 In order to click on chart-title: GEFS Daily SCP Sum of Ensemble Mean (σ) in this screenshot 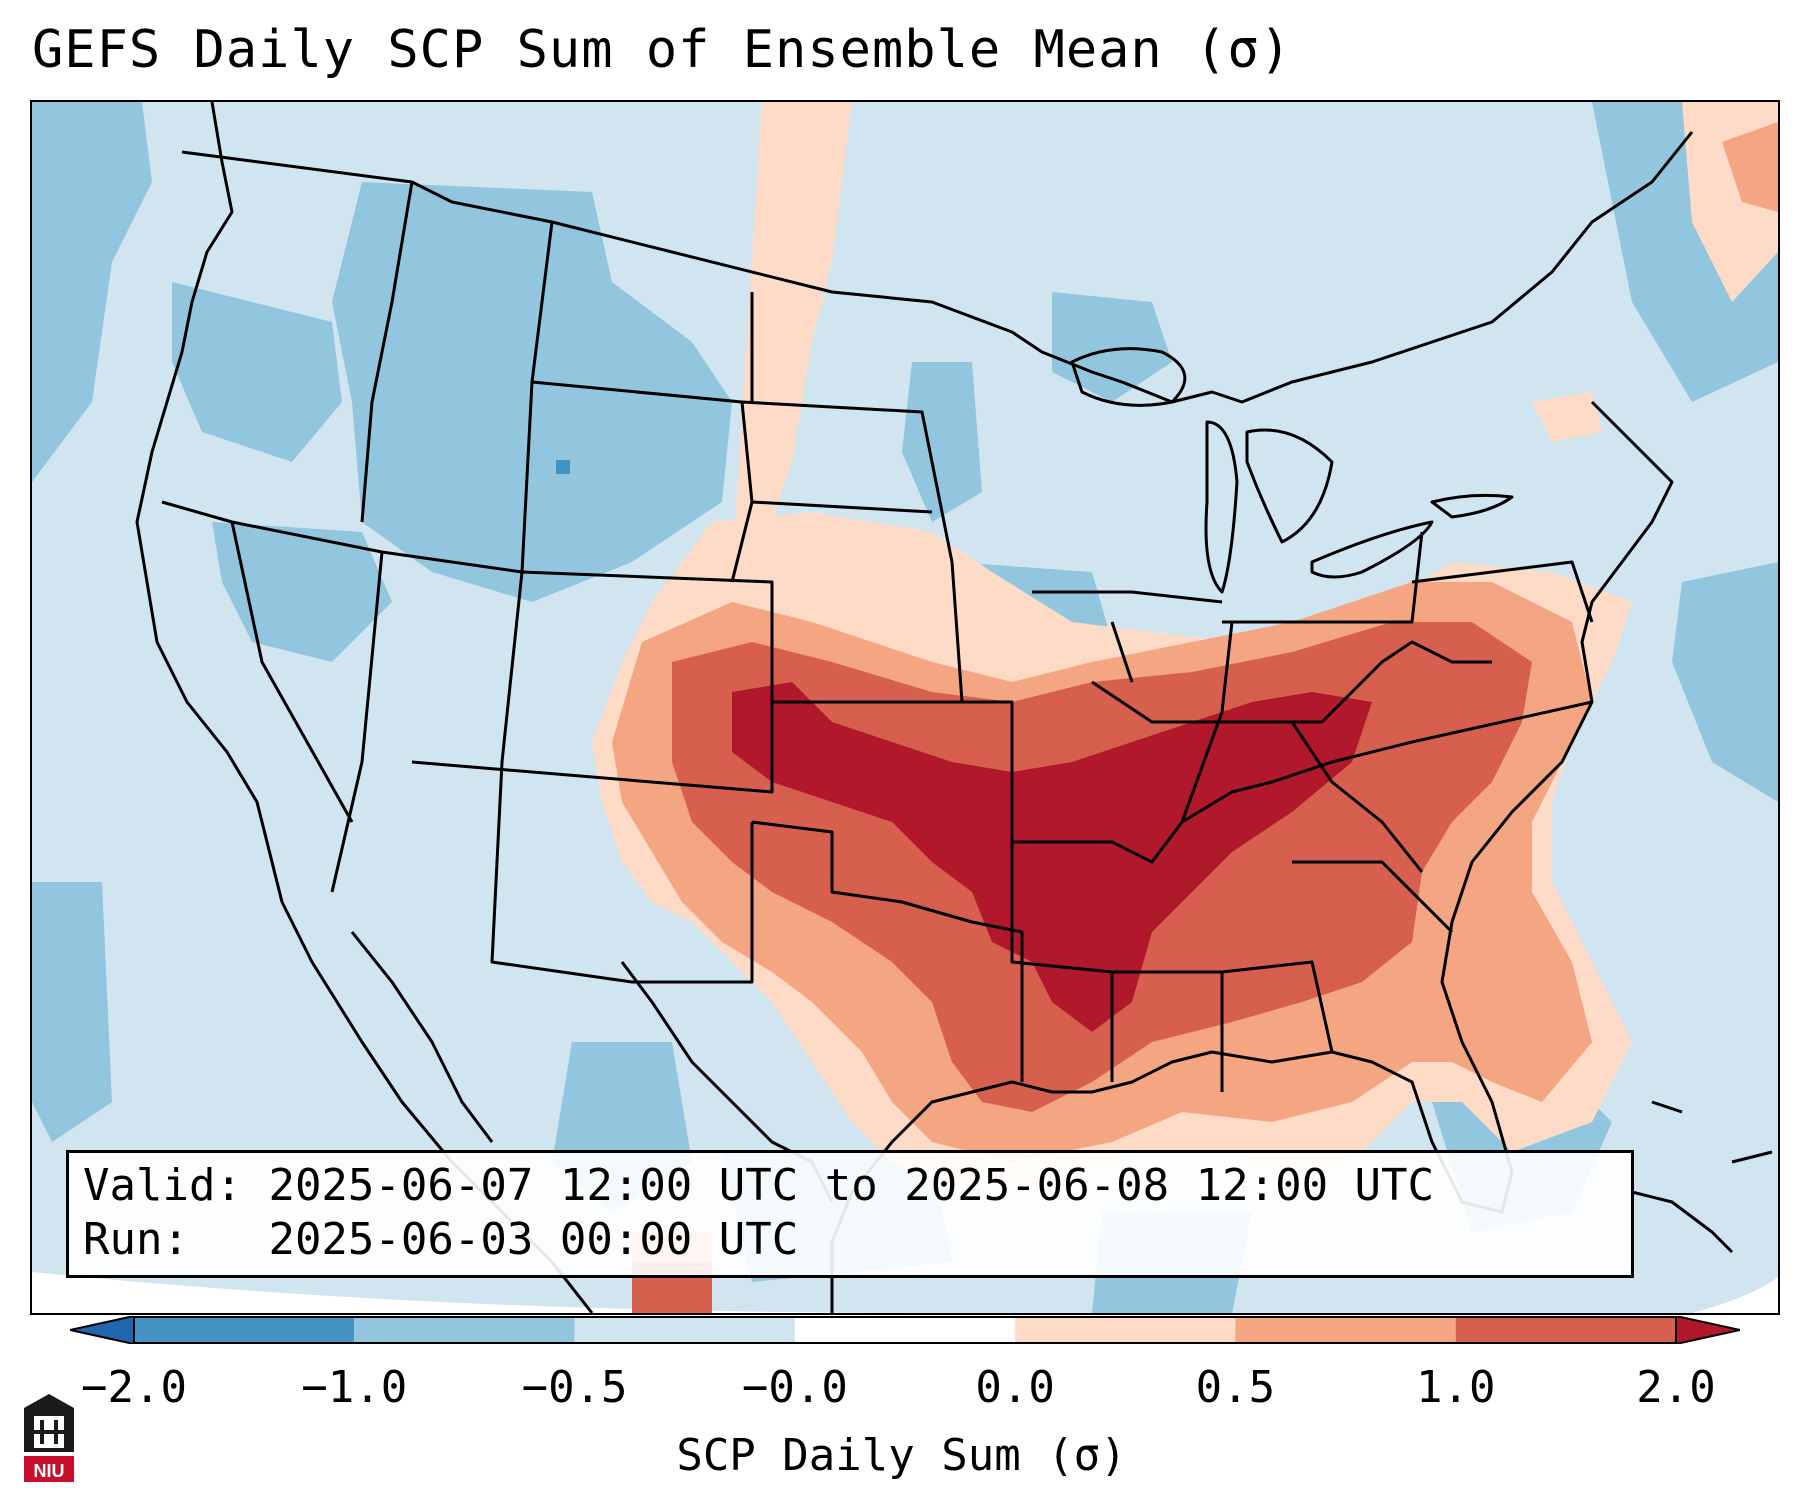, I will do `click(662, 50)`.